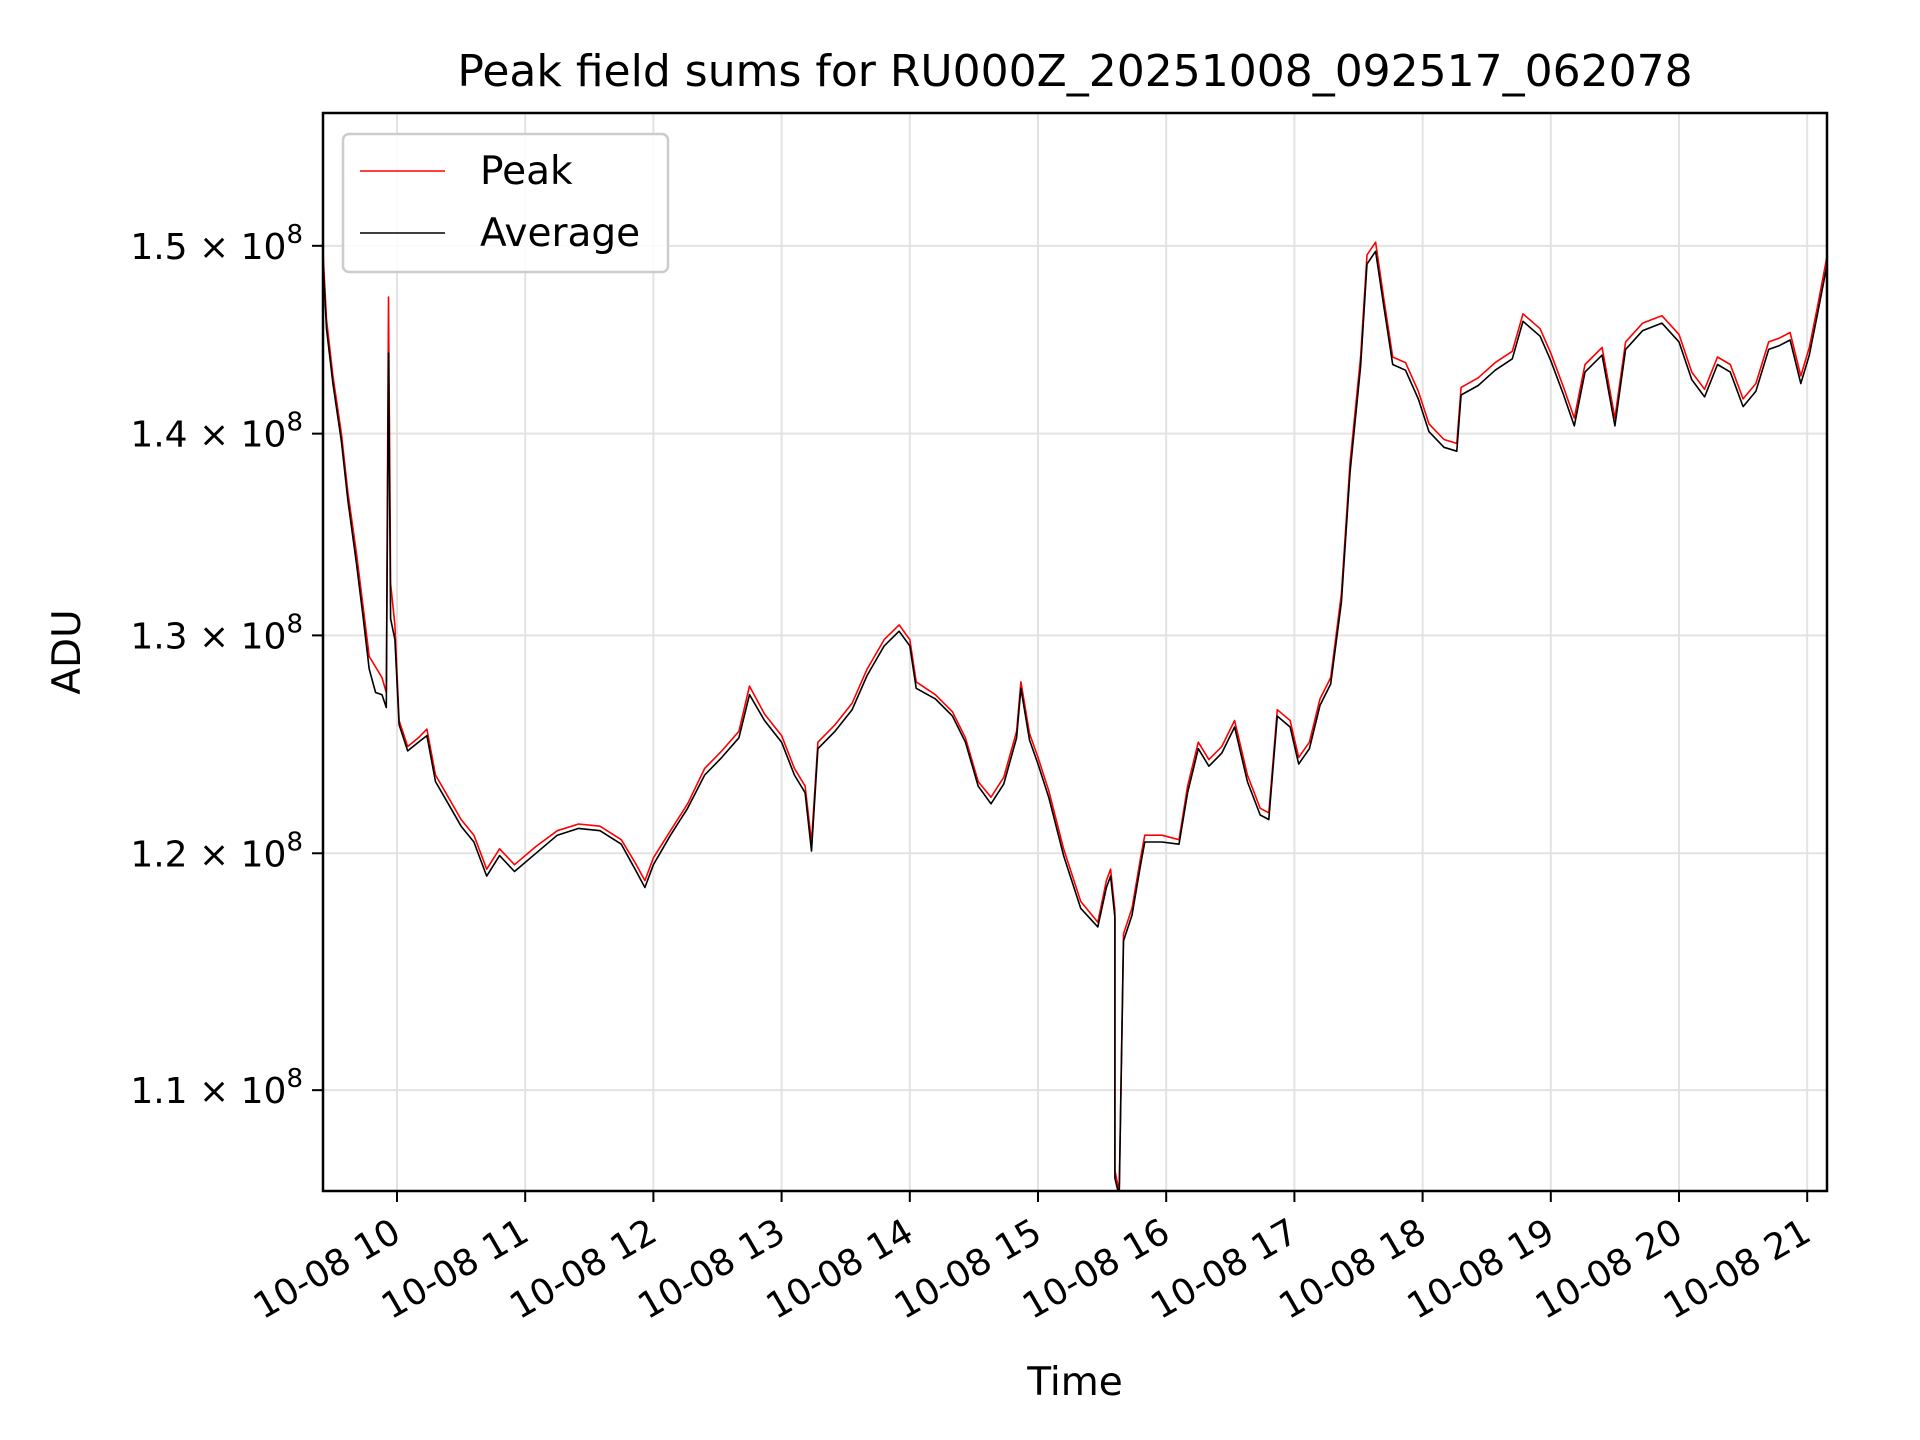 The height and width of the screenshot is (1440, 1920). Describe the element at coordinates (216, 633) in the screenshot. I see `y-tick-label: 1.3 × 108` at that location.